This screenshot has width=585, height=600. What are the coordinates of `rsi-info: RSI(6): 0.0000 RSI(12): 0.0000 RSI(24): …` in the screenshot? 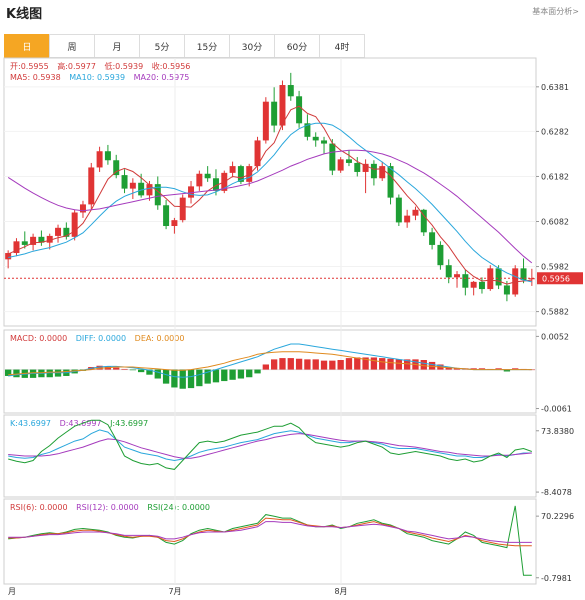 It's located at (113, 507).